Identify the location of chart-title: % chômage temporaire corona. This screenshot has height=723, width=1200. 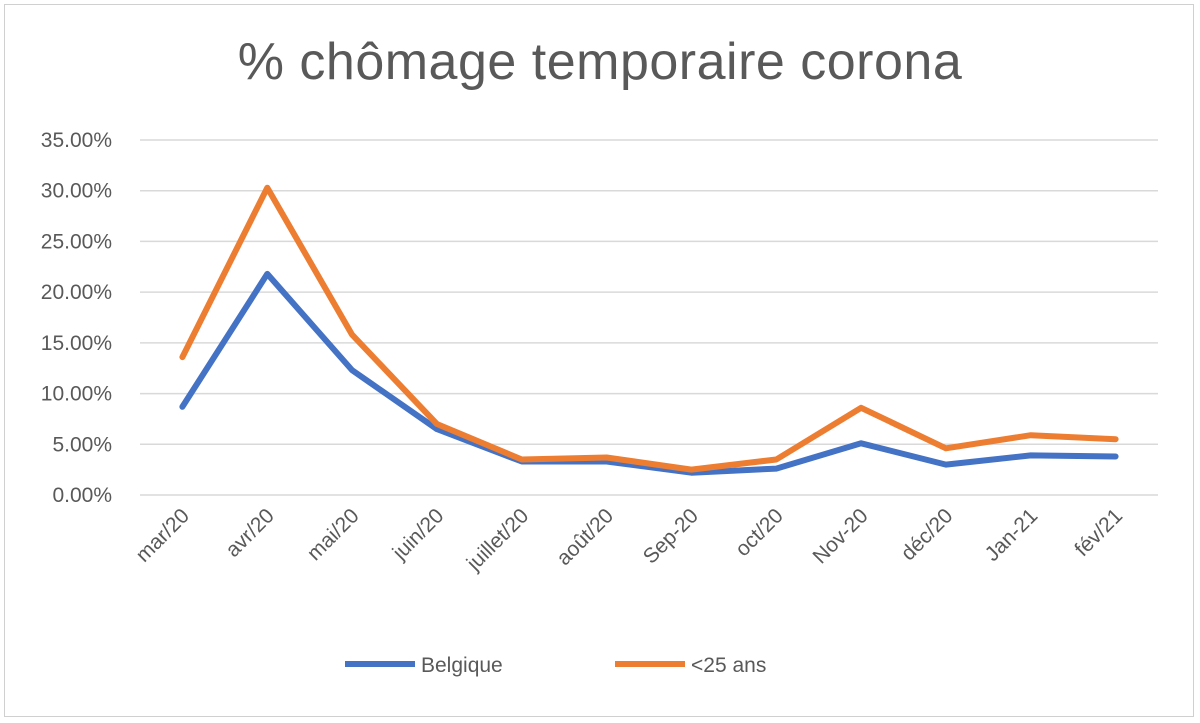
(600, 62).